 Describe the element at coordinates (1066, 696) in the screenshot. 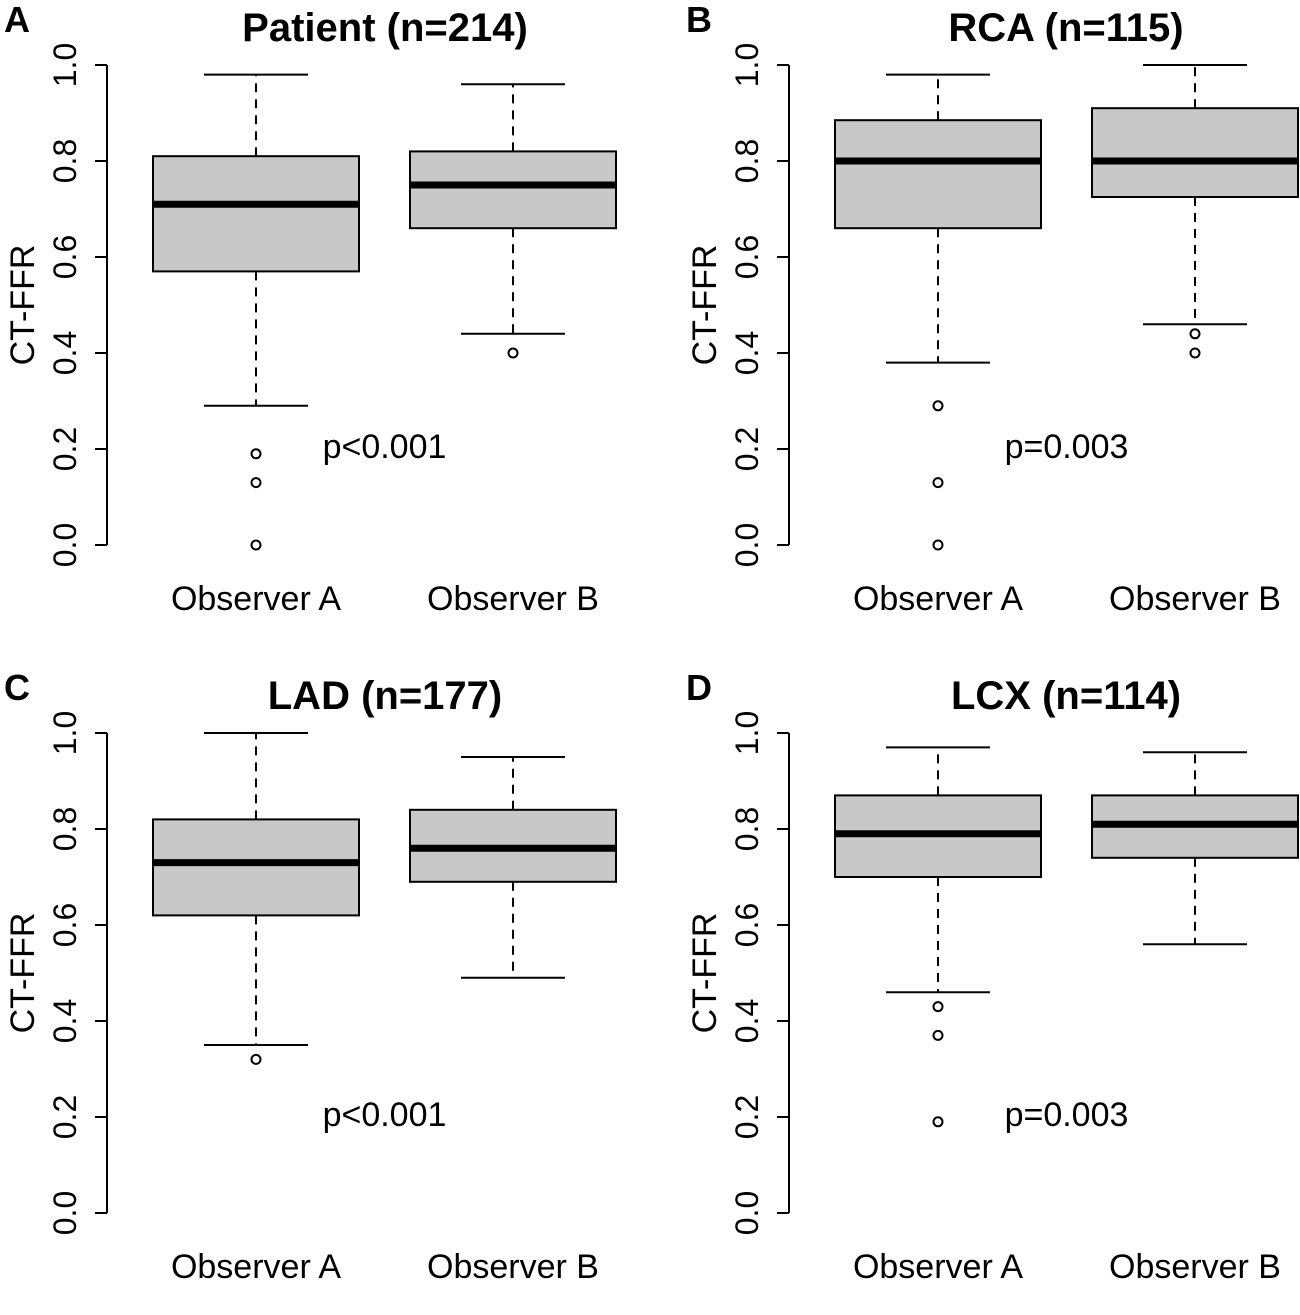

I see `chart-title: LCX (n=114)` at that location.